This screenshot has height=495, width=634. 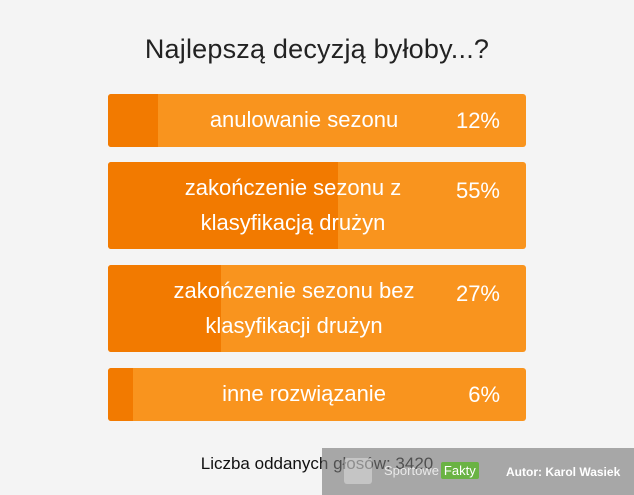 What do you see at coordinates (477, 190) in the screenshot?
I see `poll-option-percent: 55%` at bounding box center [477, 190].